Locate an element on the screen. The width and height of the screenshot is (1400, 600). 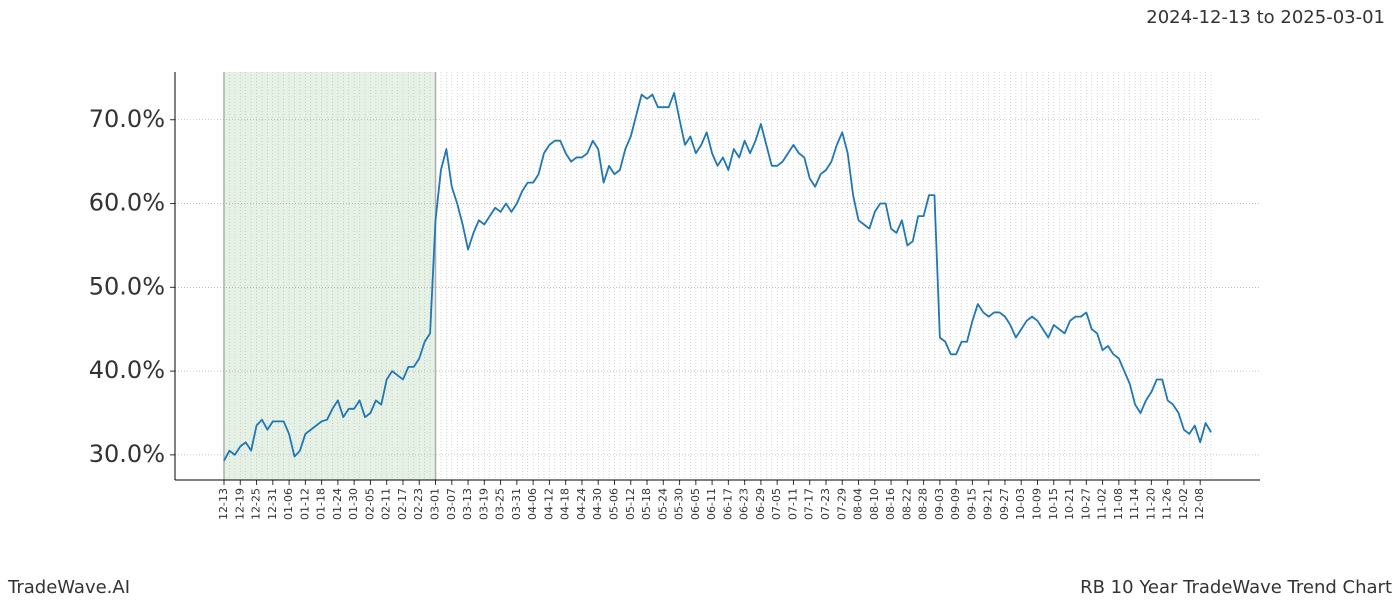
x-tick-label: 05-12 is located at coordinates (630, 504).